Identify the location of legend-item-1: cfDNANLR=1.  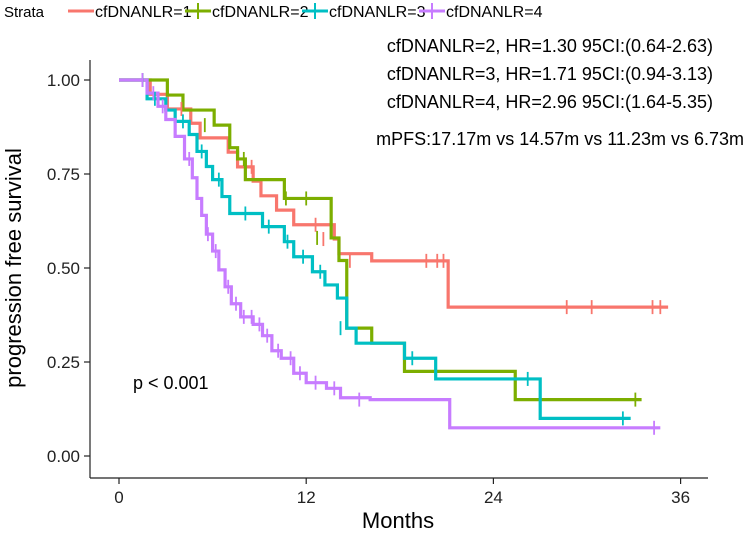
(130, 12).